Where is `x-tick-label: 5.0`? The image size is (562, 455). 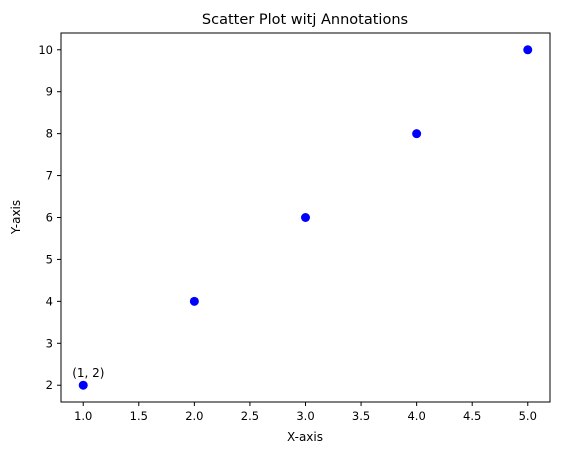
x-tick-label: 5.0 is located at coordinates (528, 416).